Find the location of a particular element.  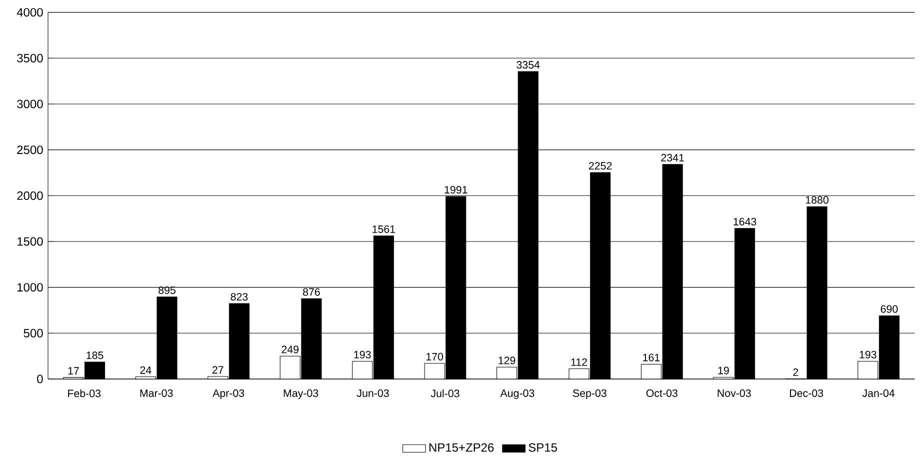

x-tick-label: Sep-03 is located at coordinates (589, 394).